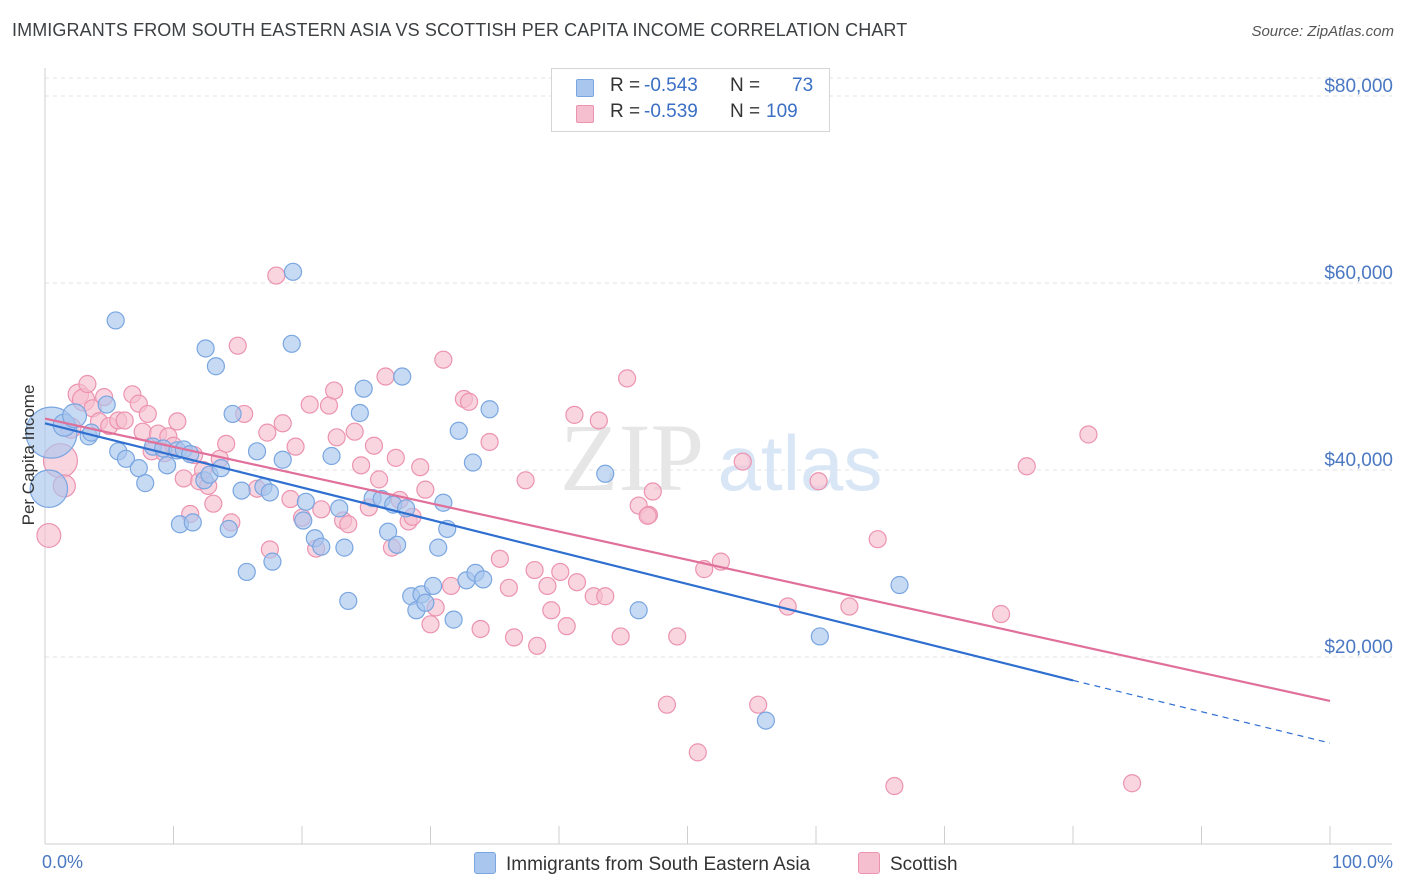 Image resolution: width=1406 pixels, height=892 pixels. Describe the element at coordinates (1358, 647) in the screenshot. I see `y-tick-label: $20,000` at that location.